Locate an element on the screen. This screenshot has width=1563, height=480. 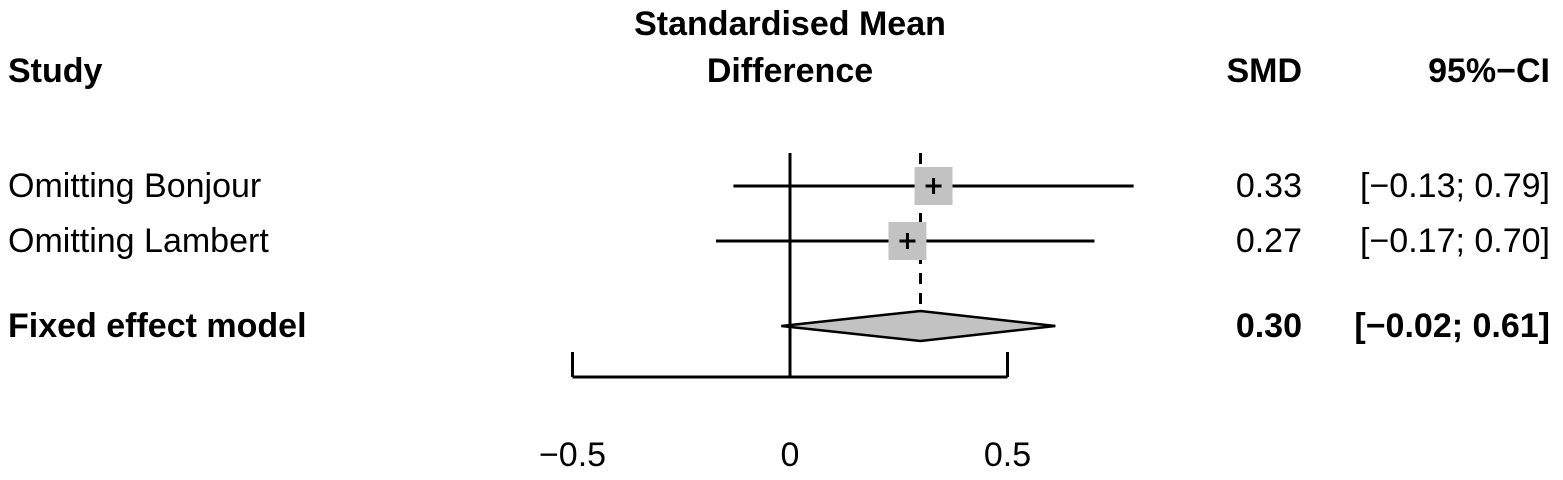
ci-value: [−0.13; 0.79] is located at coordinates (1455, 186).